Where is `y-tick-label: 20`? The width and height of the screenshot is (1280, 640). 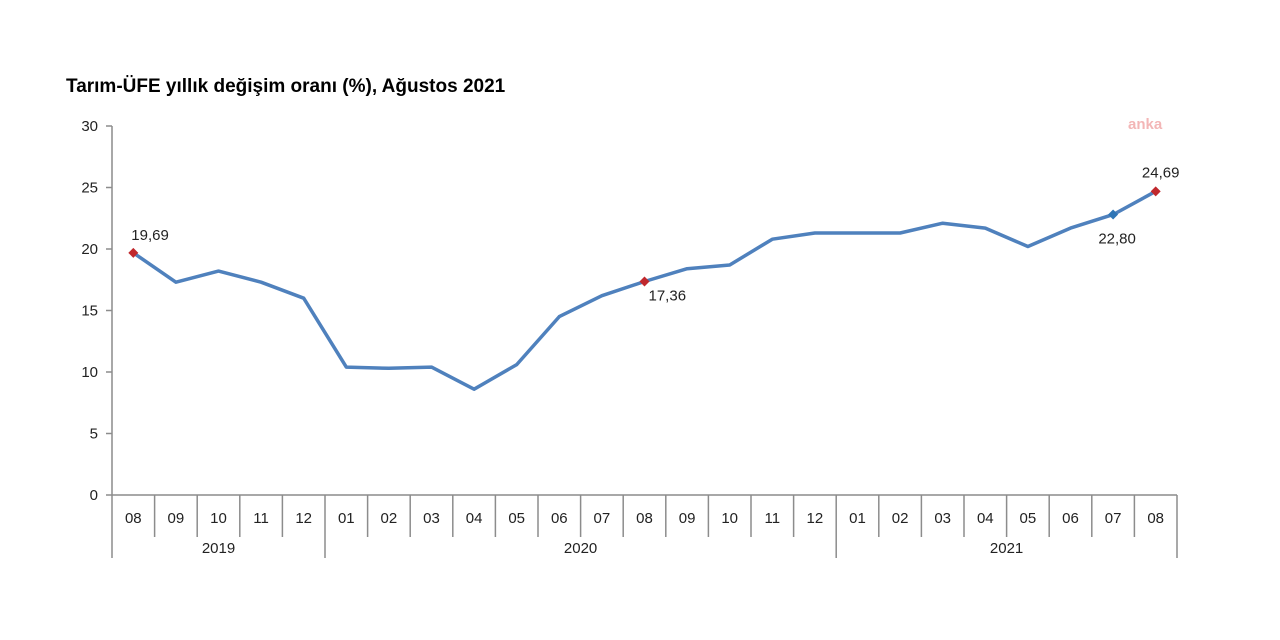
y-tick-label: 20 is located at coordinates (89, 249).